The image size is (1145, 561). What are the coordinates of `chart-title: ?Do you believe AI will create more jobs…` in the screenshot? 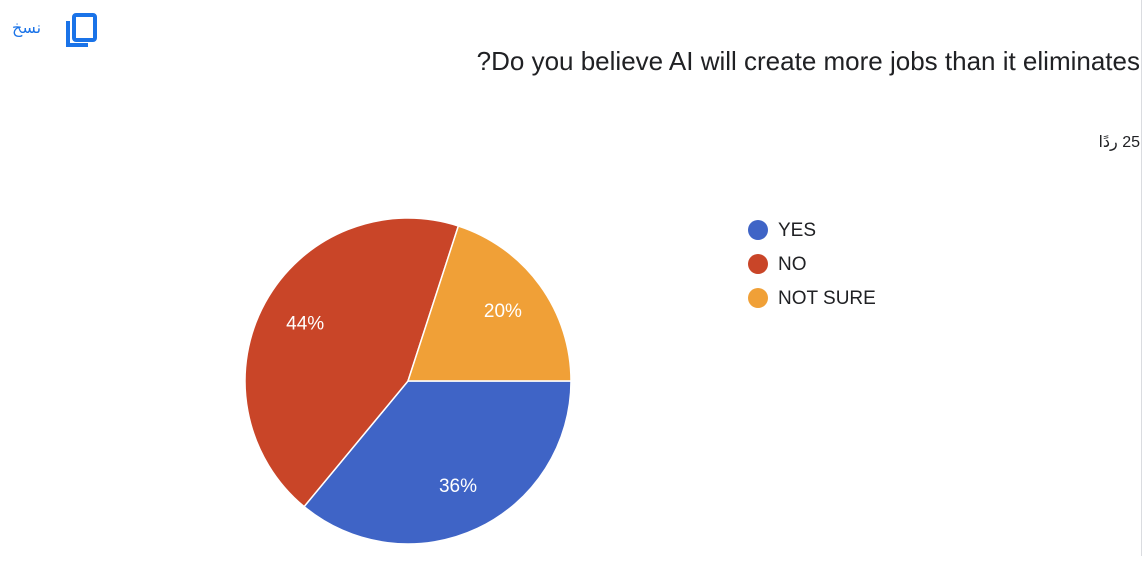 It's located at (808, 61).